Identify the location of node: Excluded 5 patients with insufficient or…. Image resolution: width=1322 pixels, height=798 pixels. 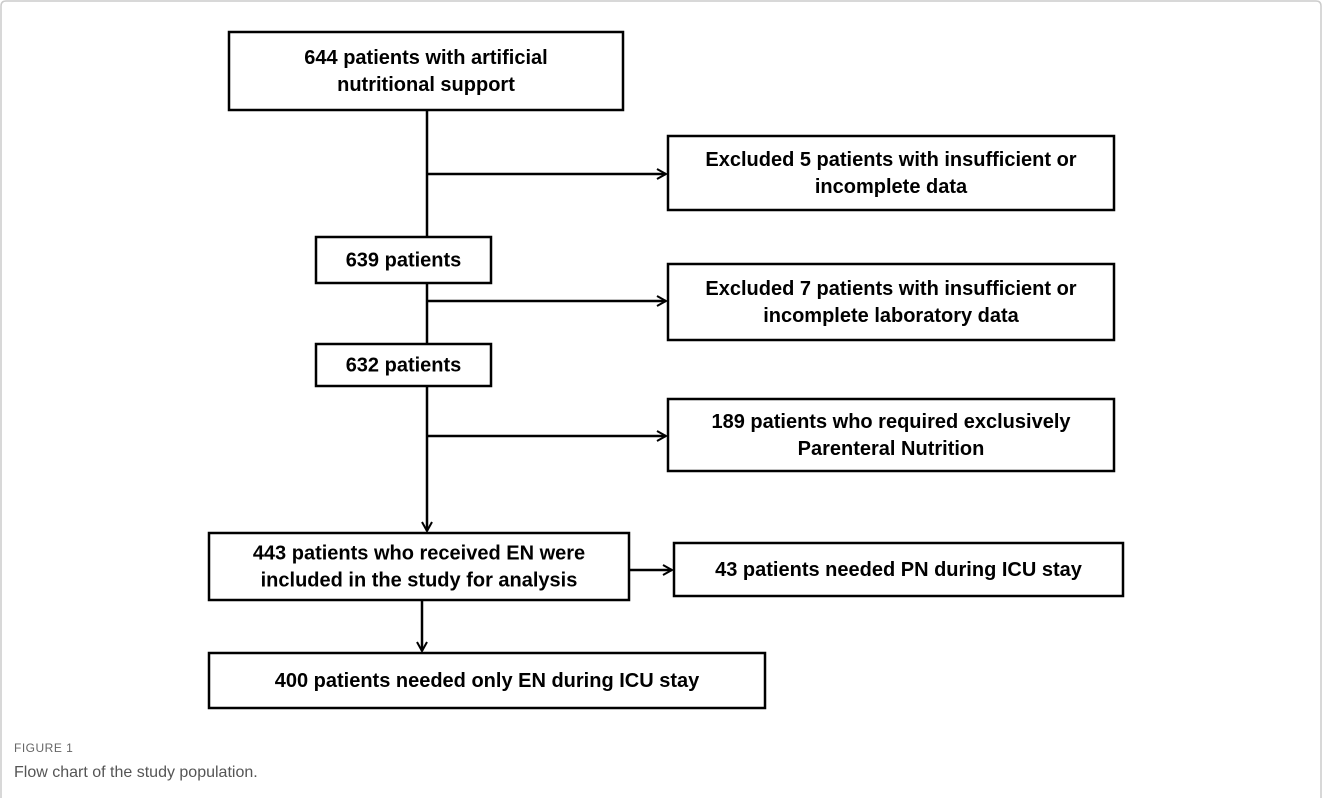
(891, 173).